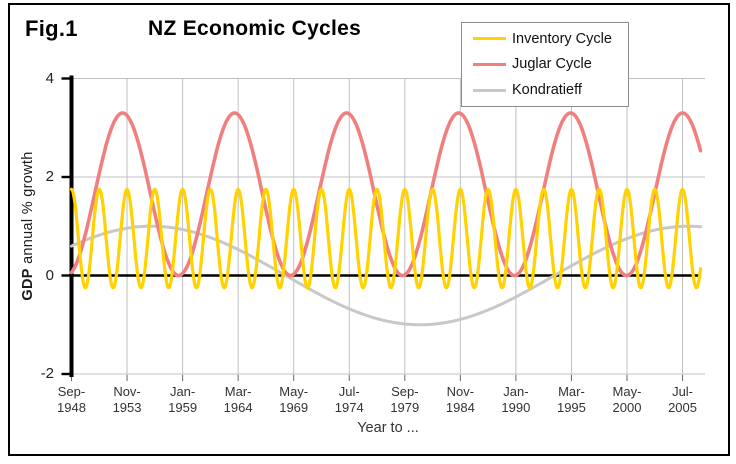 Image resolution: width=736 pixels, height=464 pixels. I want to click on x-tick-label-line: 1995, so click(571, 407).